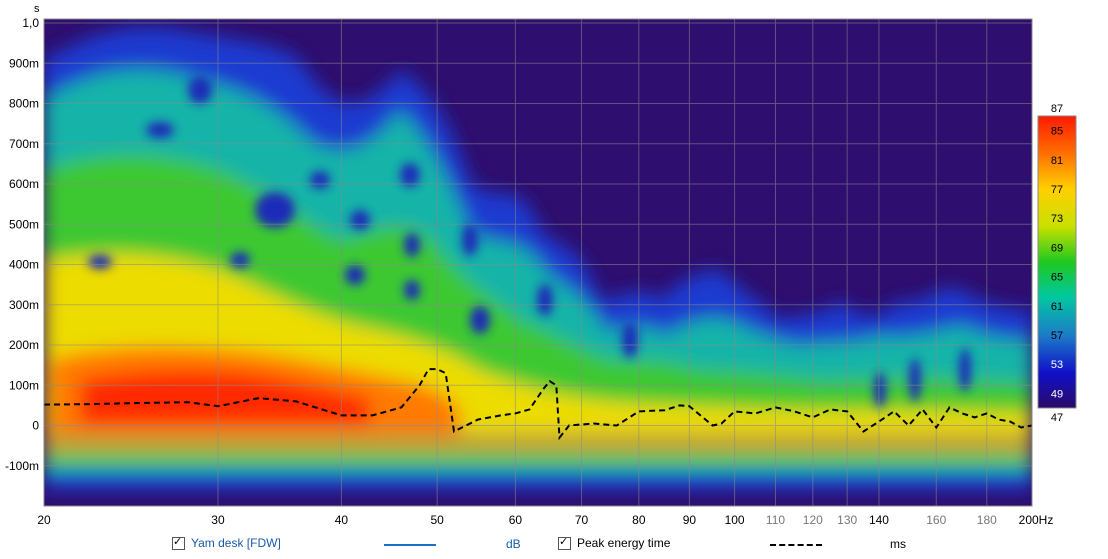 Image resolution: width=1108 pixels, height=559 pixels. What do you see at coordinates (178, 542) in the screenshot?
I see `yam-desk-checkbox` at bounding box center [178, 542].